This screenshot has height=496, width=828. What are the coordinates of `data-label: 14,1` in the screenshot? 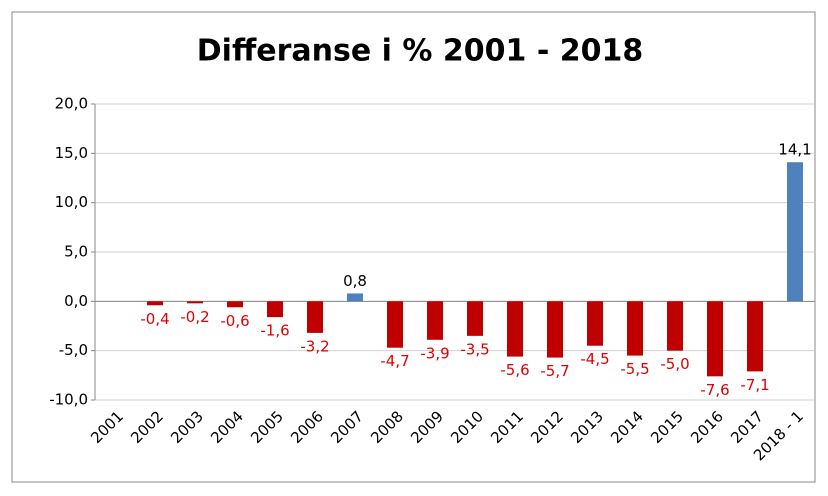 It's located at (794, 150).